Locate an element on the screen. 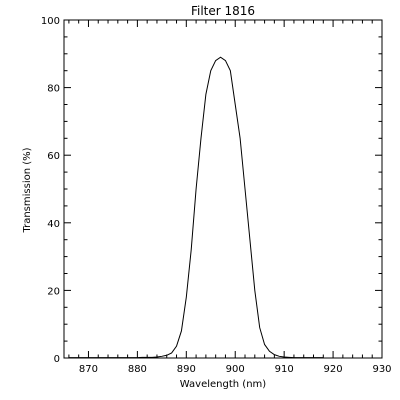 The image size is (400, 400). x-axis-label: Wavelength (nm) is located at coordinates (223, 384).